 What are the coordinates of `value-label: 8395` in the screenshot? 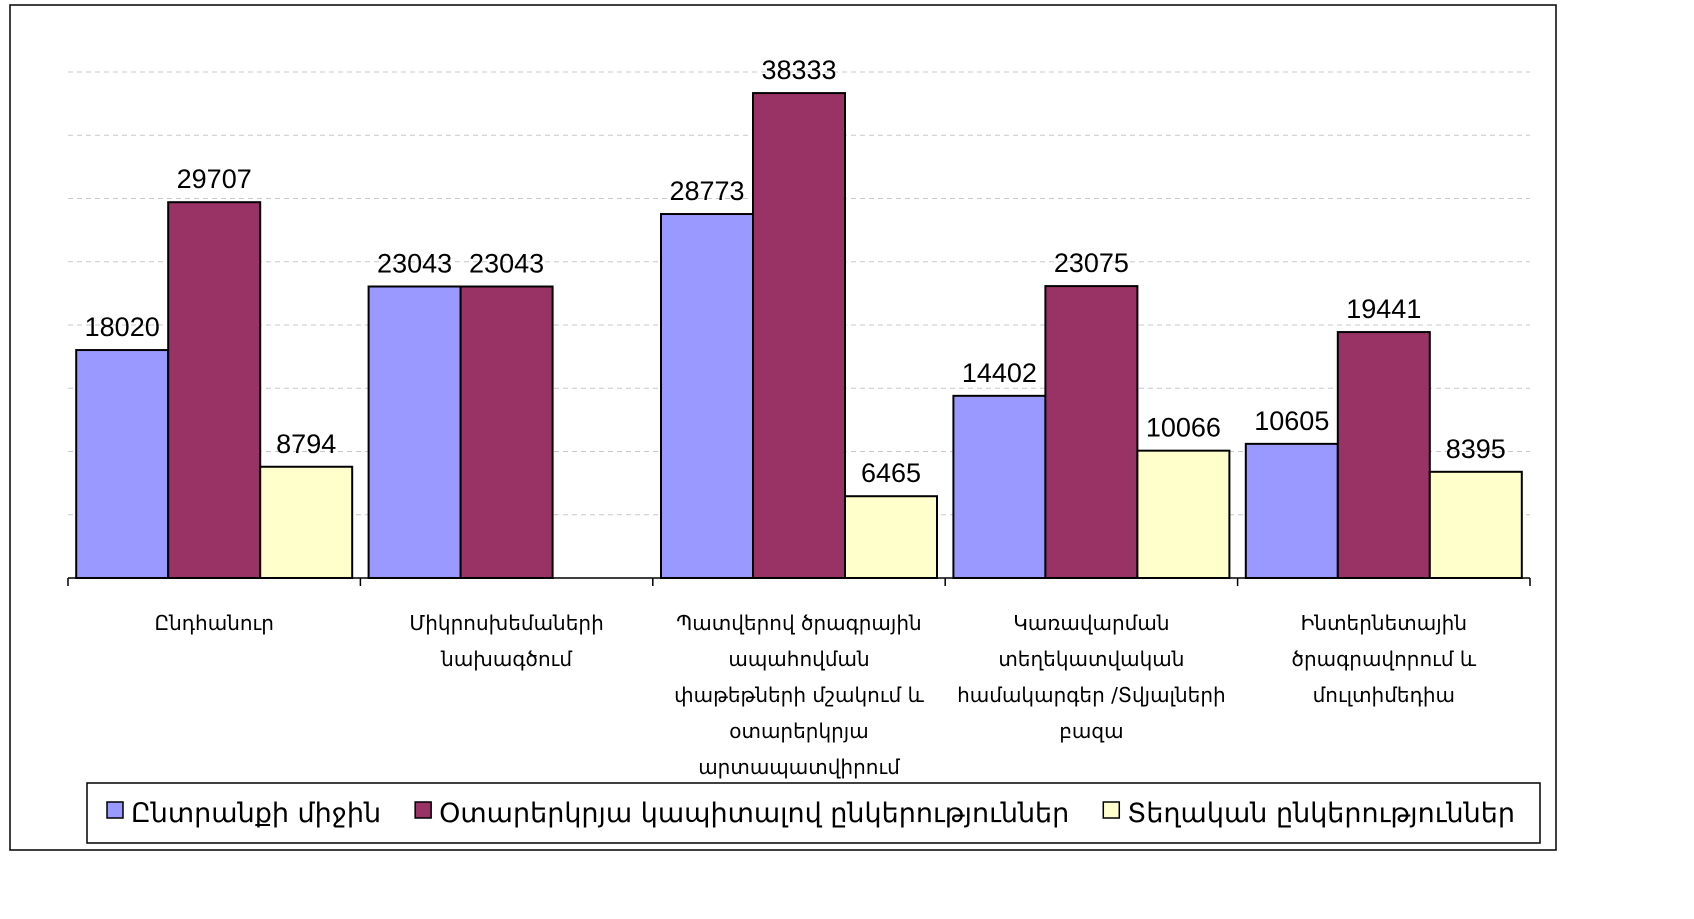 It's located at (1476, 449).